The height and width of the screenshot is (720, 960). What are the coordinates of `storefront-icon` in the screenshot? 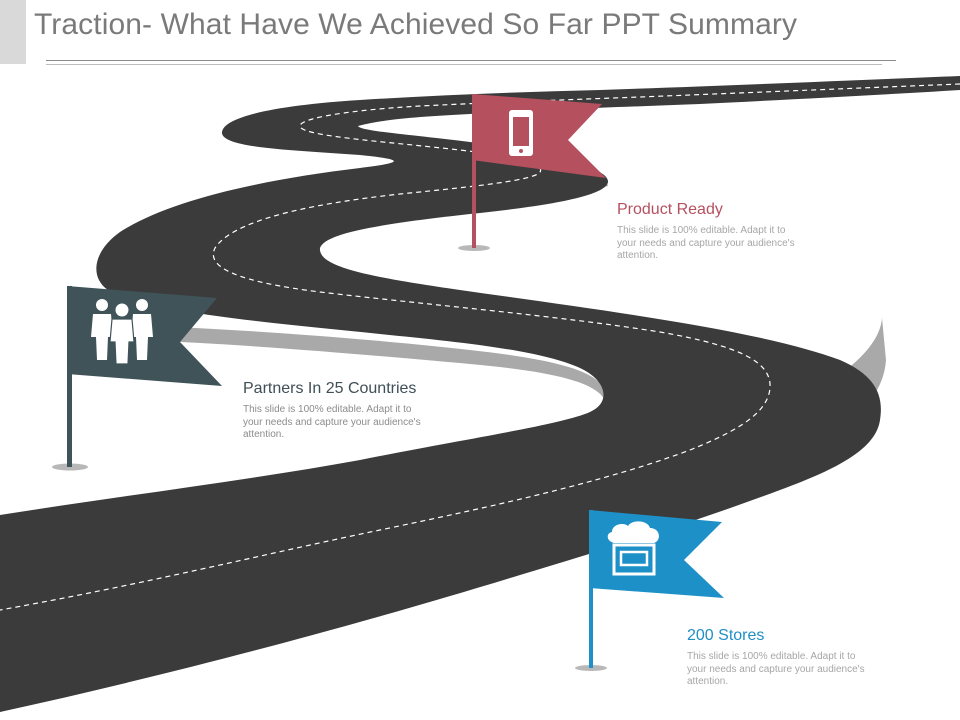 It's located at (633, 548).